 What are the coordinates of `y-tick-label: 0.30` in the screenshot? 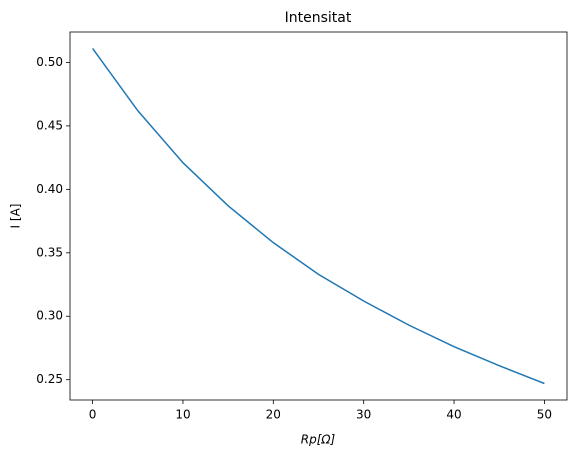 It's located at (49, 316).